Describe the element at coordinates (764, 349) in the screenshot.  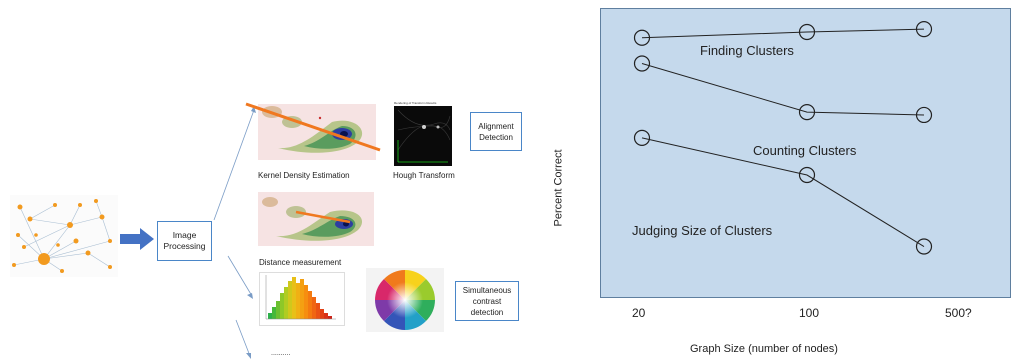
I see `x-axis-label: Graph Size (number of nodes)` at that location.